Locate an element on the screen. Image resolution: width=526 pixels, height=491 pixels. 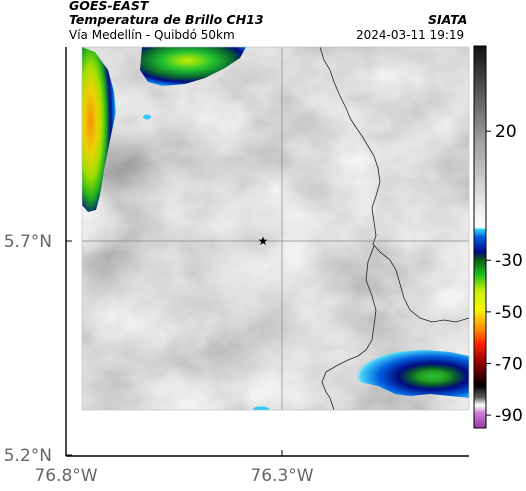
colorbar-tick-label: -90 is located at coordinates (509, 416).